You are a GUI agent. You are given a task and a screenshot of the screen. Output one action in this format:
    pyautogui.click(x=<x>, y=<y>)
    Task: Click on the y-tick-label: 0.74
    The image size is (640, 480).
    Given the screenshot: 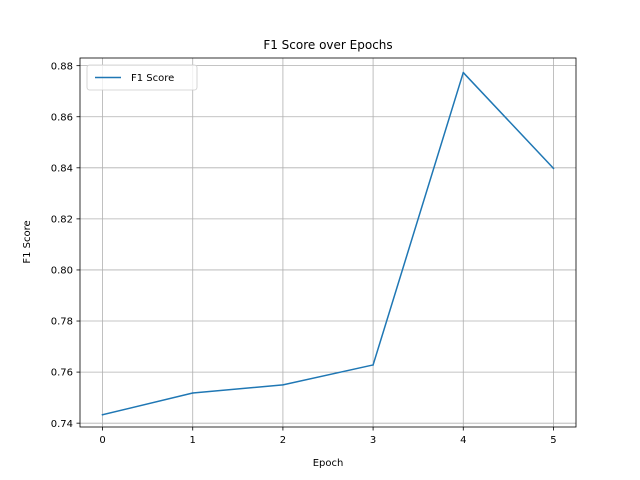 What is the action you would take?
    pyautogui.click(x=62, y=424)
    